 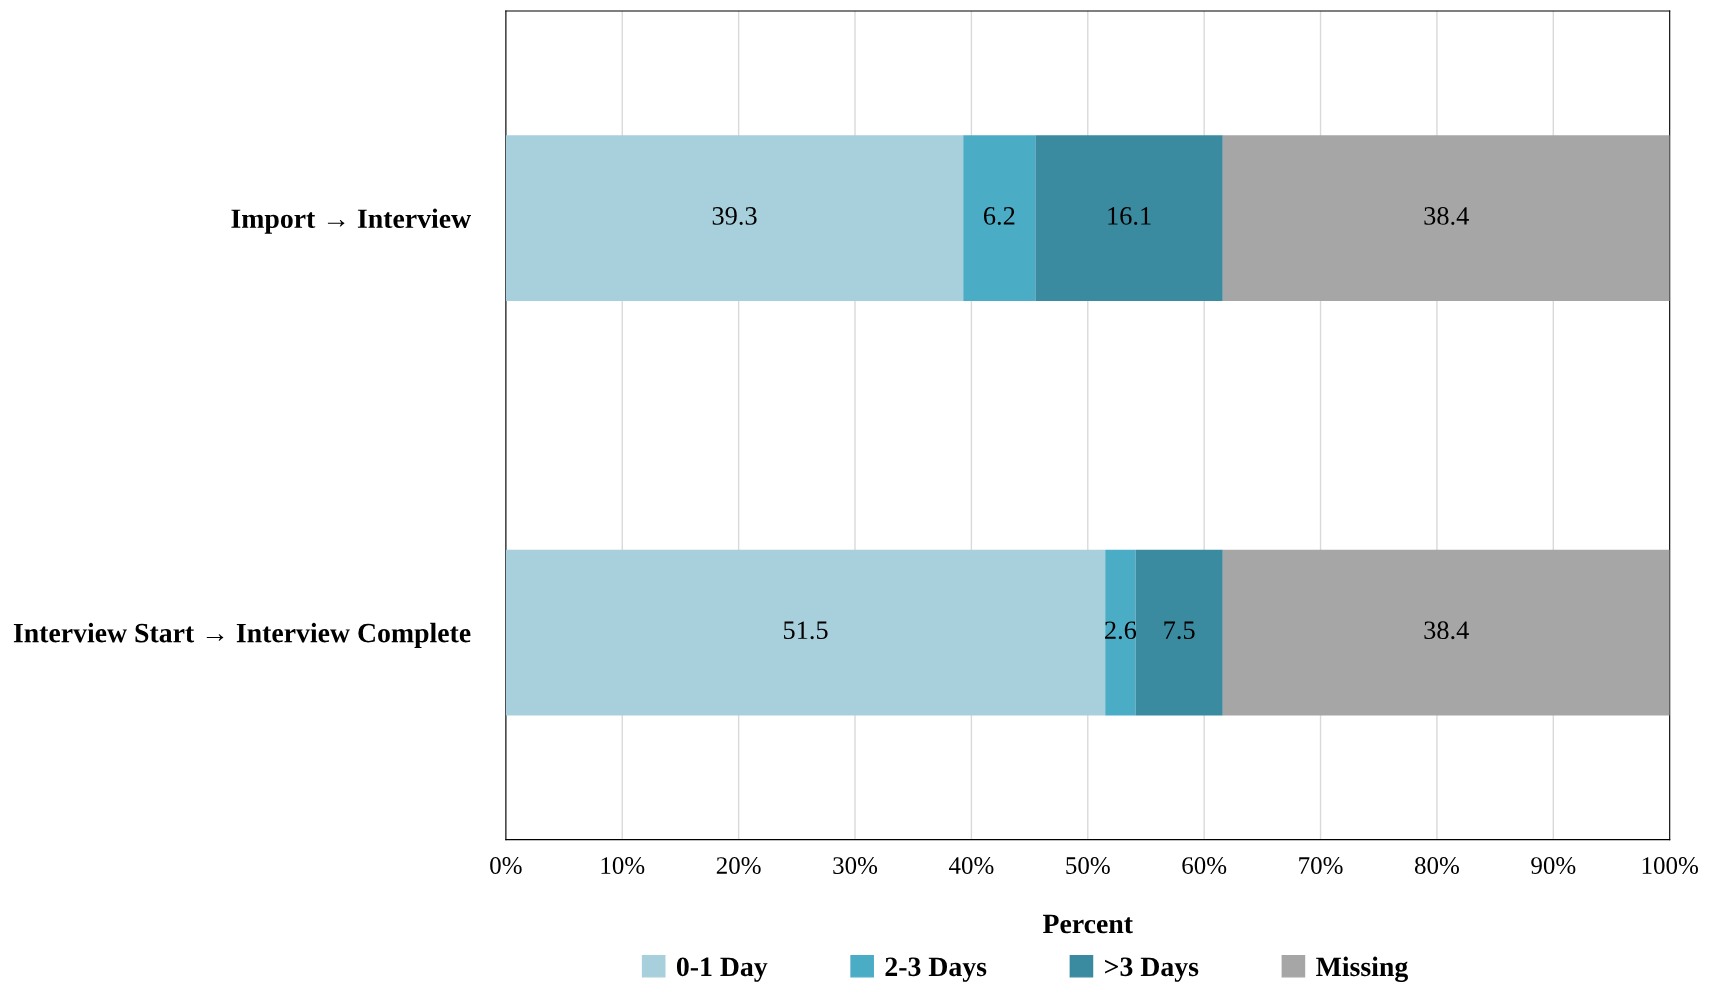 I want to click on x-tick-label: 100%, so click(x=1670, y=866).